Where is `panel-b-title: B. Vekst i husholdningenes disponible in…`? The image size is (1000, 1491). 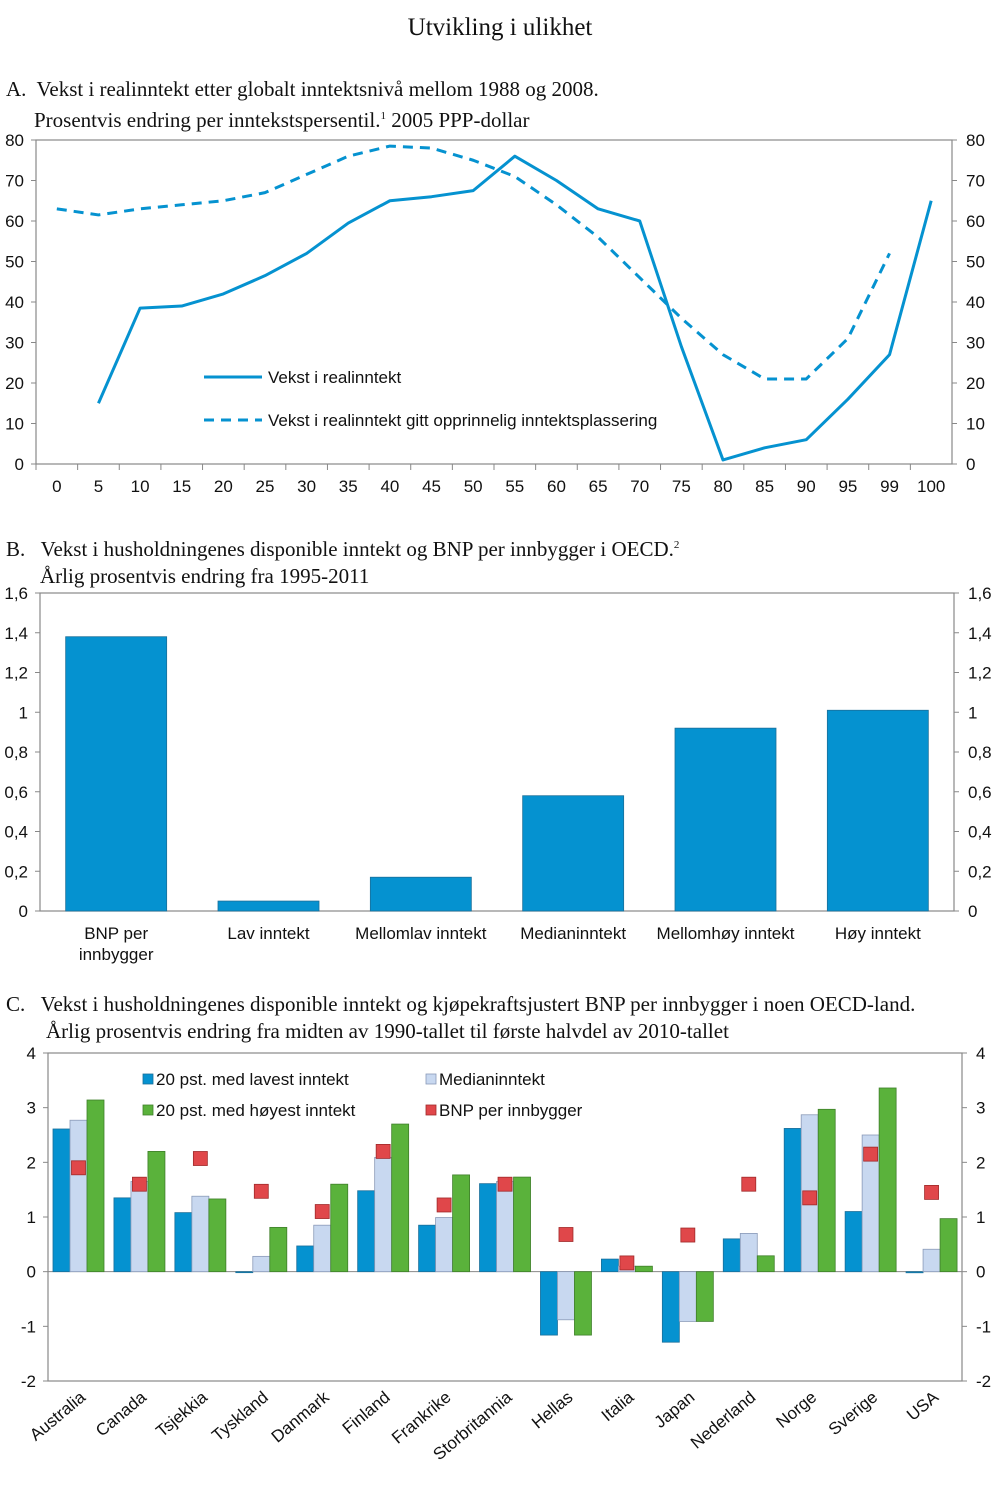
panel-b-title: B. Vekst i husholdningenes disponible in… is located at coordinates (342, 561).